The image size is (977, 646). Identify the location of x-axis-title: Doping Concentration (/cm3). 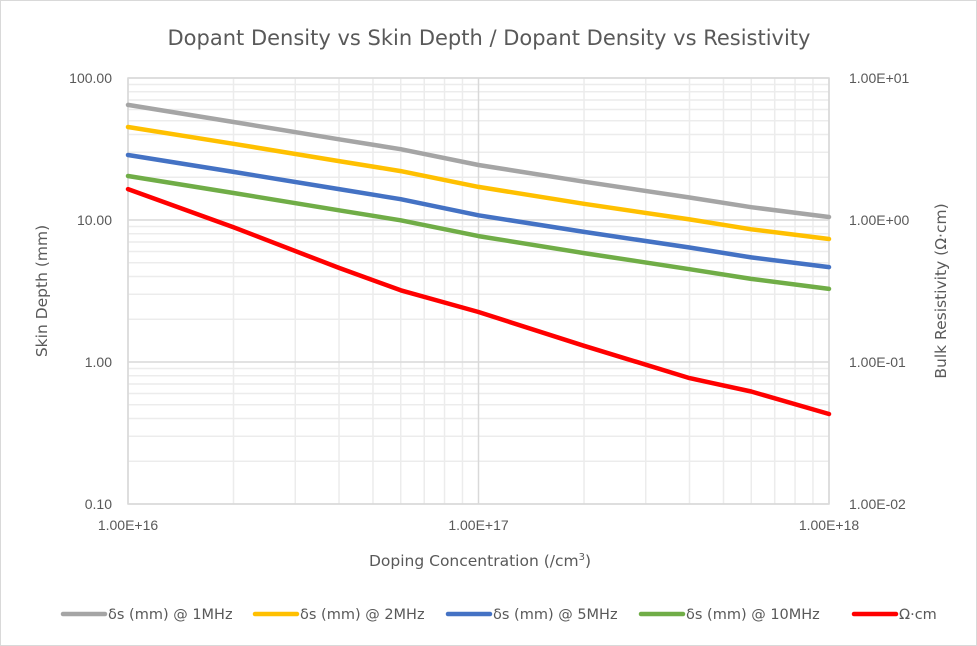
(480, 561).